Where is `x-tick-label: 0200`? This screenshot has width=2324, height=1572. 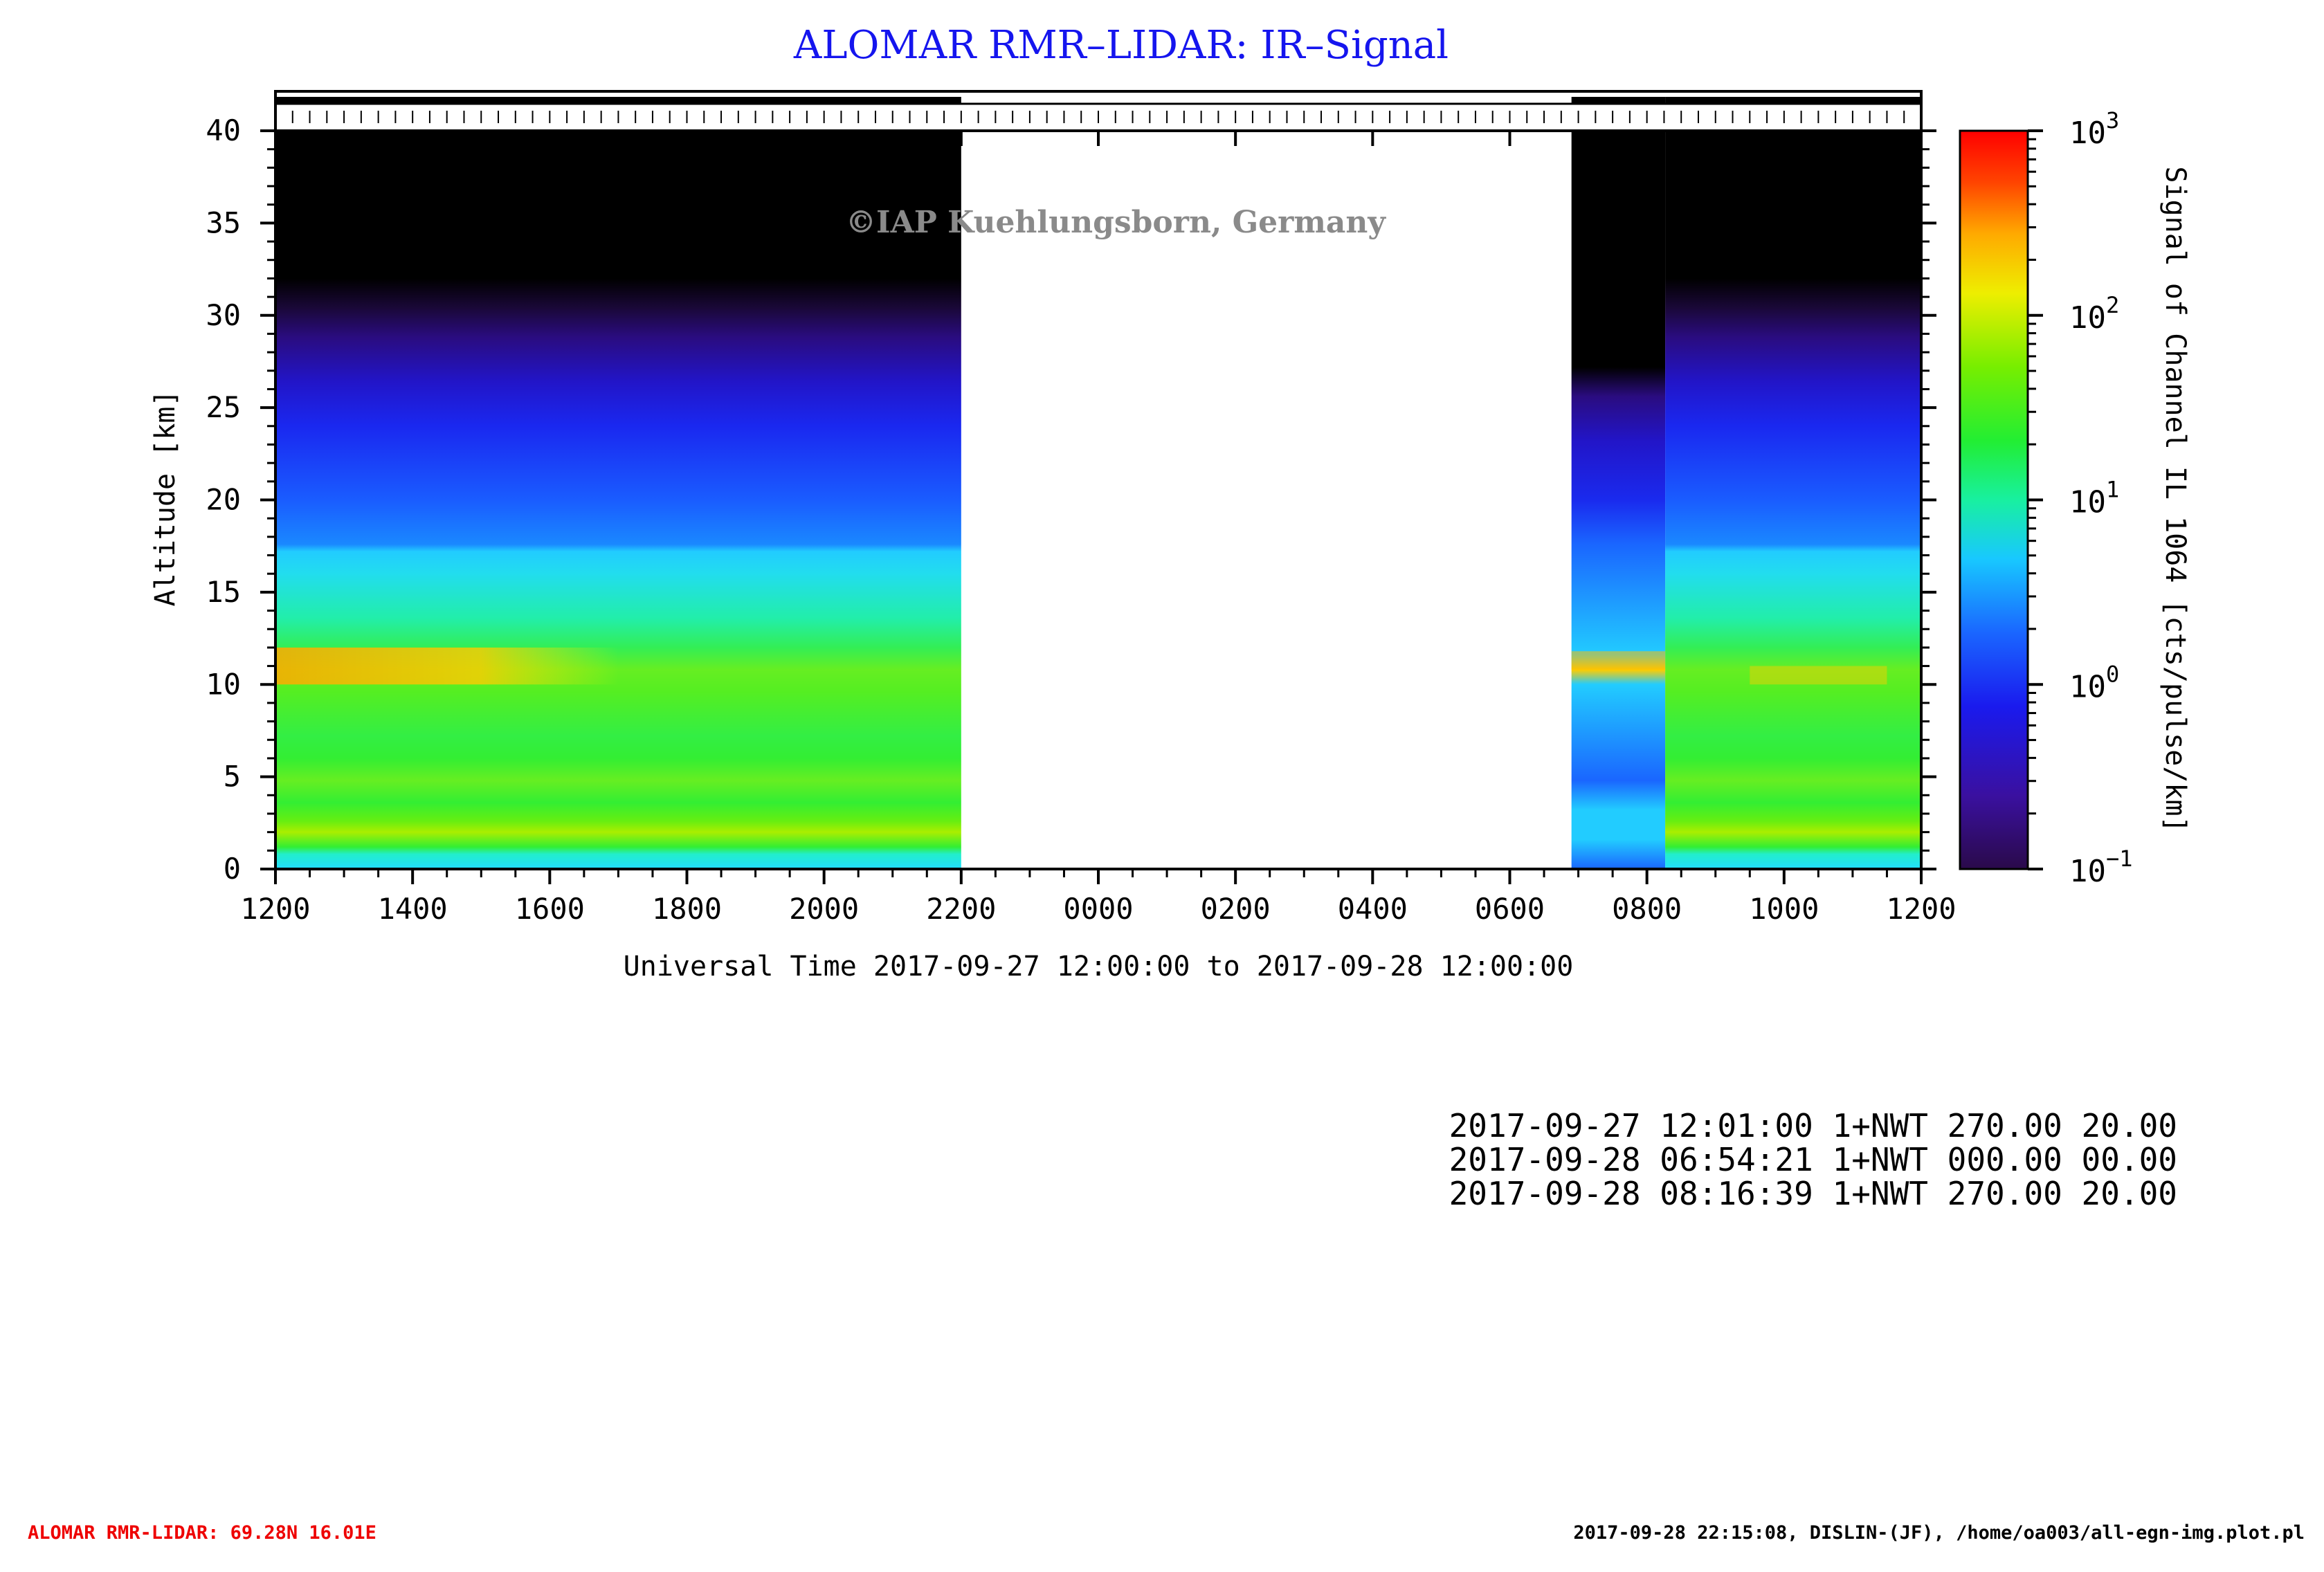 x-tick-label: 0200 is located at coordinates (1236, 909).